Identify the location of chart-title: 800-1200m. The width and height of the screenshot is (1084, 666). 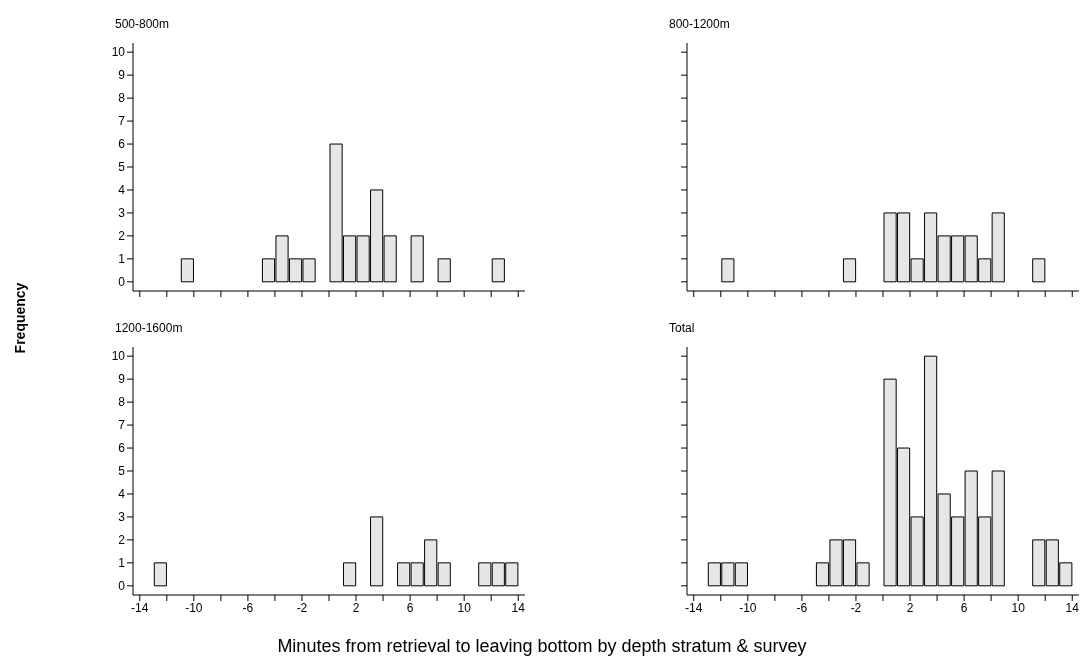
(699, 24).